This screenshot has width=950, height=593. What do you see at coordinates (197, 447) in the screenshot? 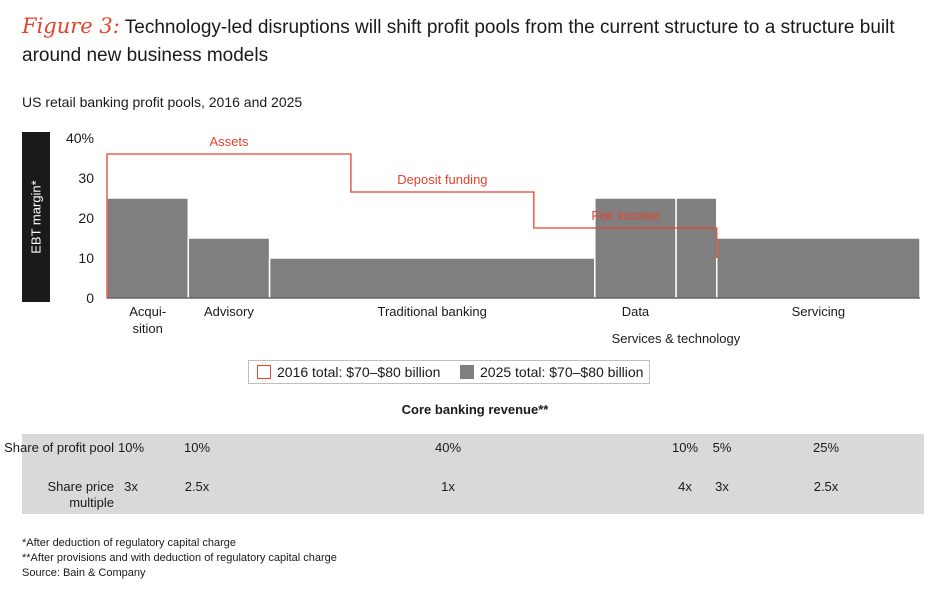
I see `share-profit-pool-cell-1: 10%` at bounding box center [197, 447].